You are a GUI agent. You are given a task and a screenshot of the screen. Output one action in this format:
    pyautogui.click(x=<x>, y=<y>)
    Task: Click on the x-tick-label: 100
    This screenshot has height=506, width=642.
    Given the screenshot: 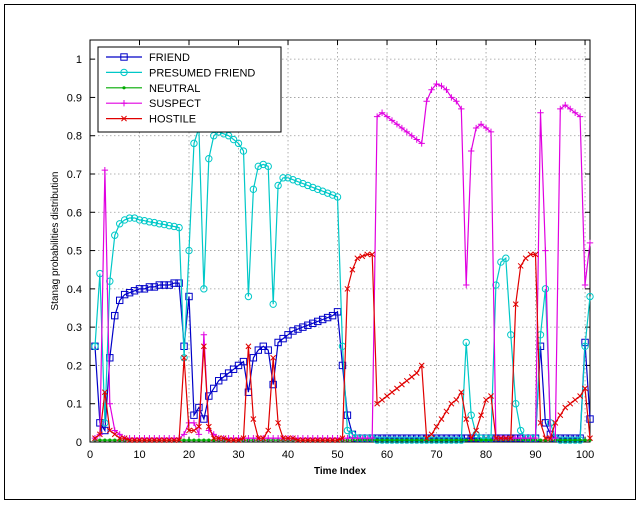 What is the action you would take?
    pyautogui.click(x=585, y=455)
    